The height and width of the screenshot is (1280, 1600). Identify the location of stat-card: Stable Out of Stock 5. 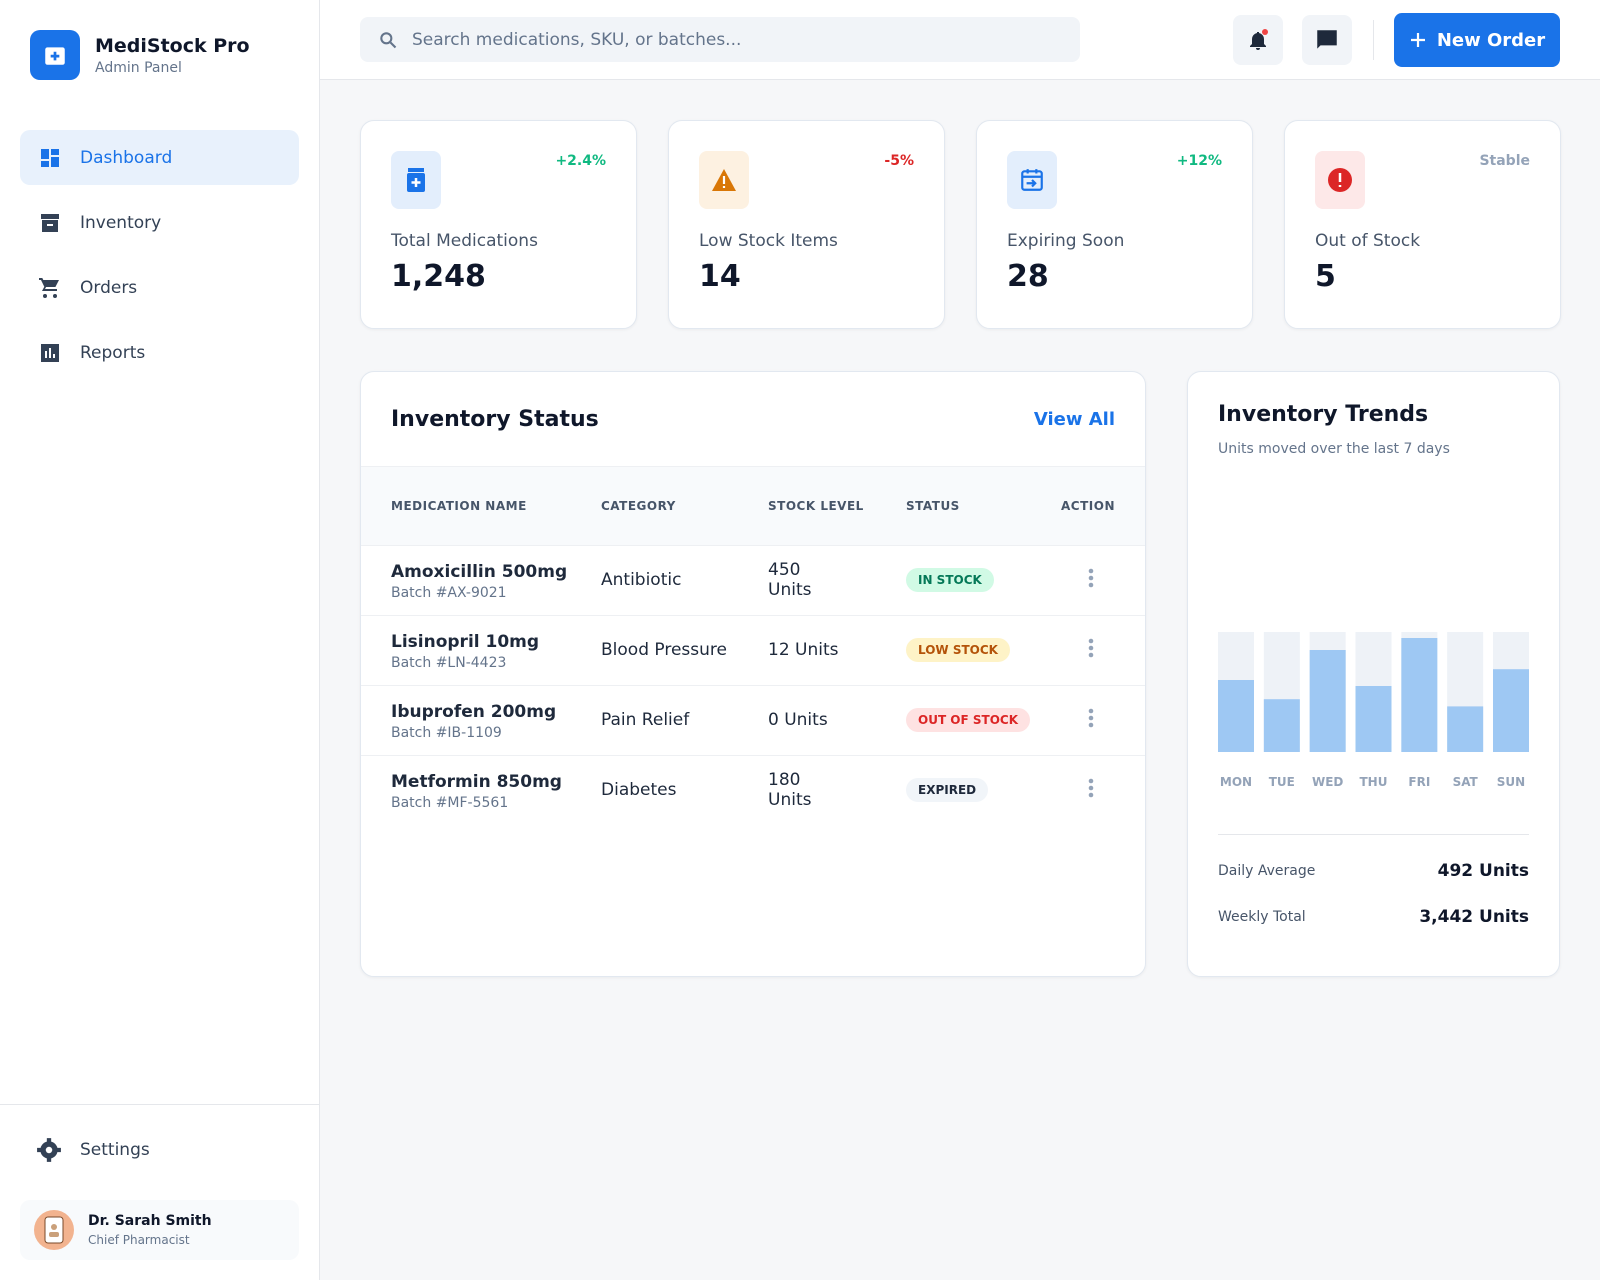
(1422, 224).